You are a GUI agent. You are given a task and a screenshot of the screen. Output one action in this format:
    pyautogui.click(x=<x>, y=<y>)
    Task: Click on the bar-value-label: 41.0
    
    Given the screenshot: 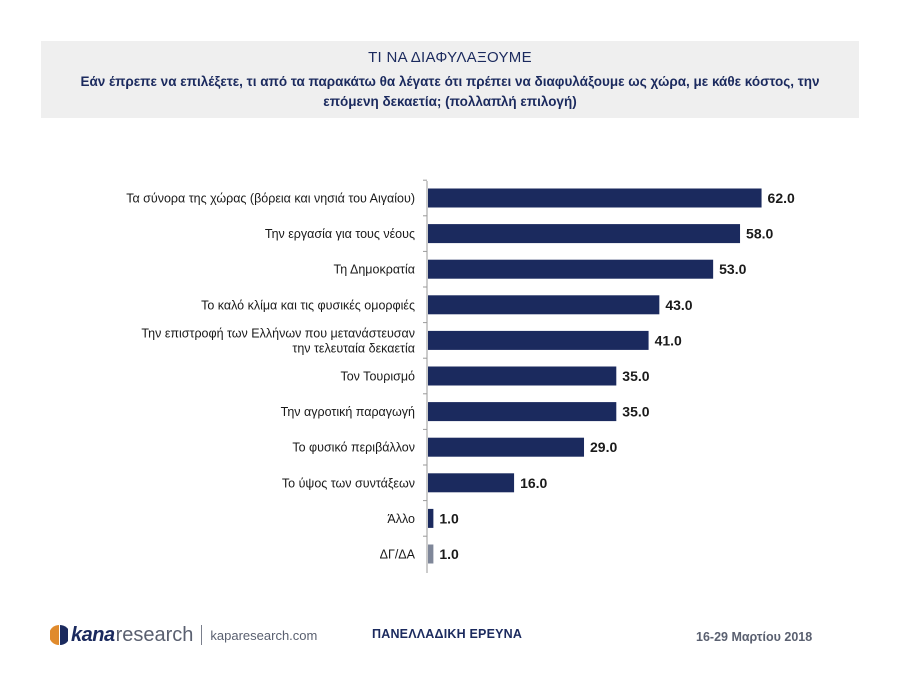 What is the action you would take?
    pyautogui.click(x=668, y=340)
    